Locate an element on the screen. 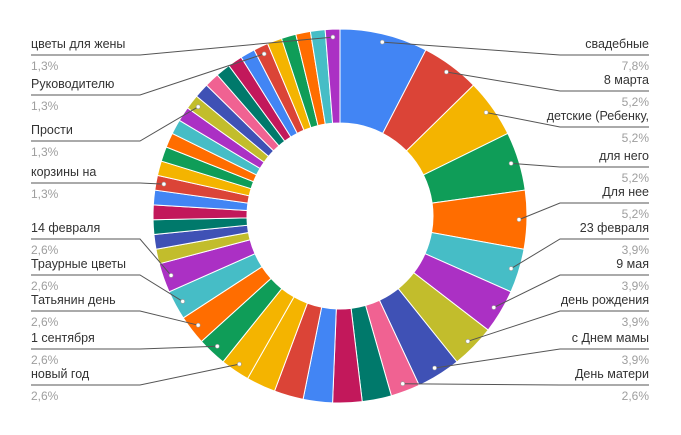 The image size is (681, 435). slice-label-прости: Прости is located at coordinates (52, 130).